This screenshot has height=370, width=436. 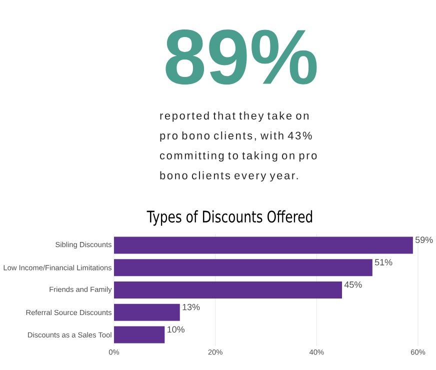 What do you see at coordinates (176, 329) in the screenshot?
I see `data-label: 10%` at bounding box center [176, 329].